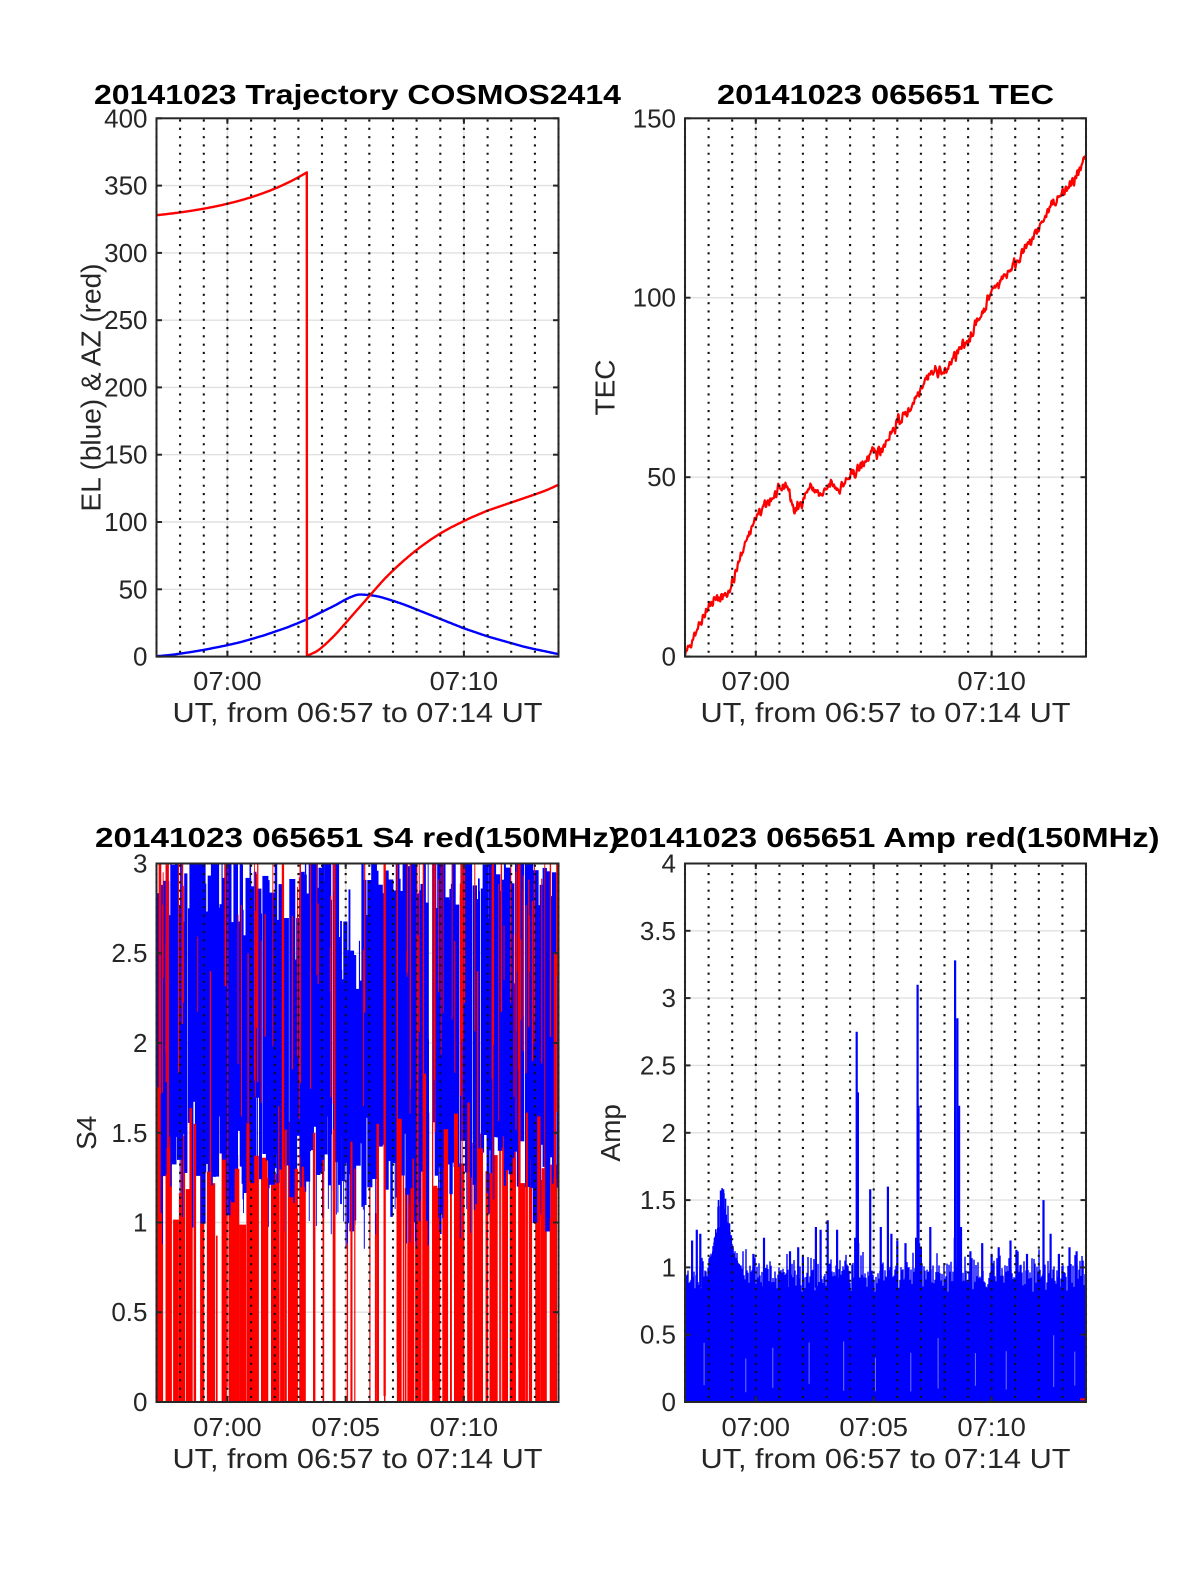 The width and height of the screenshot is (1200, 1580). I want to click on svg-text: 20141023 Trajectory COSMOS2414, so click(357, 94).